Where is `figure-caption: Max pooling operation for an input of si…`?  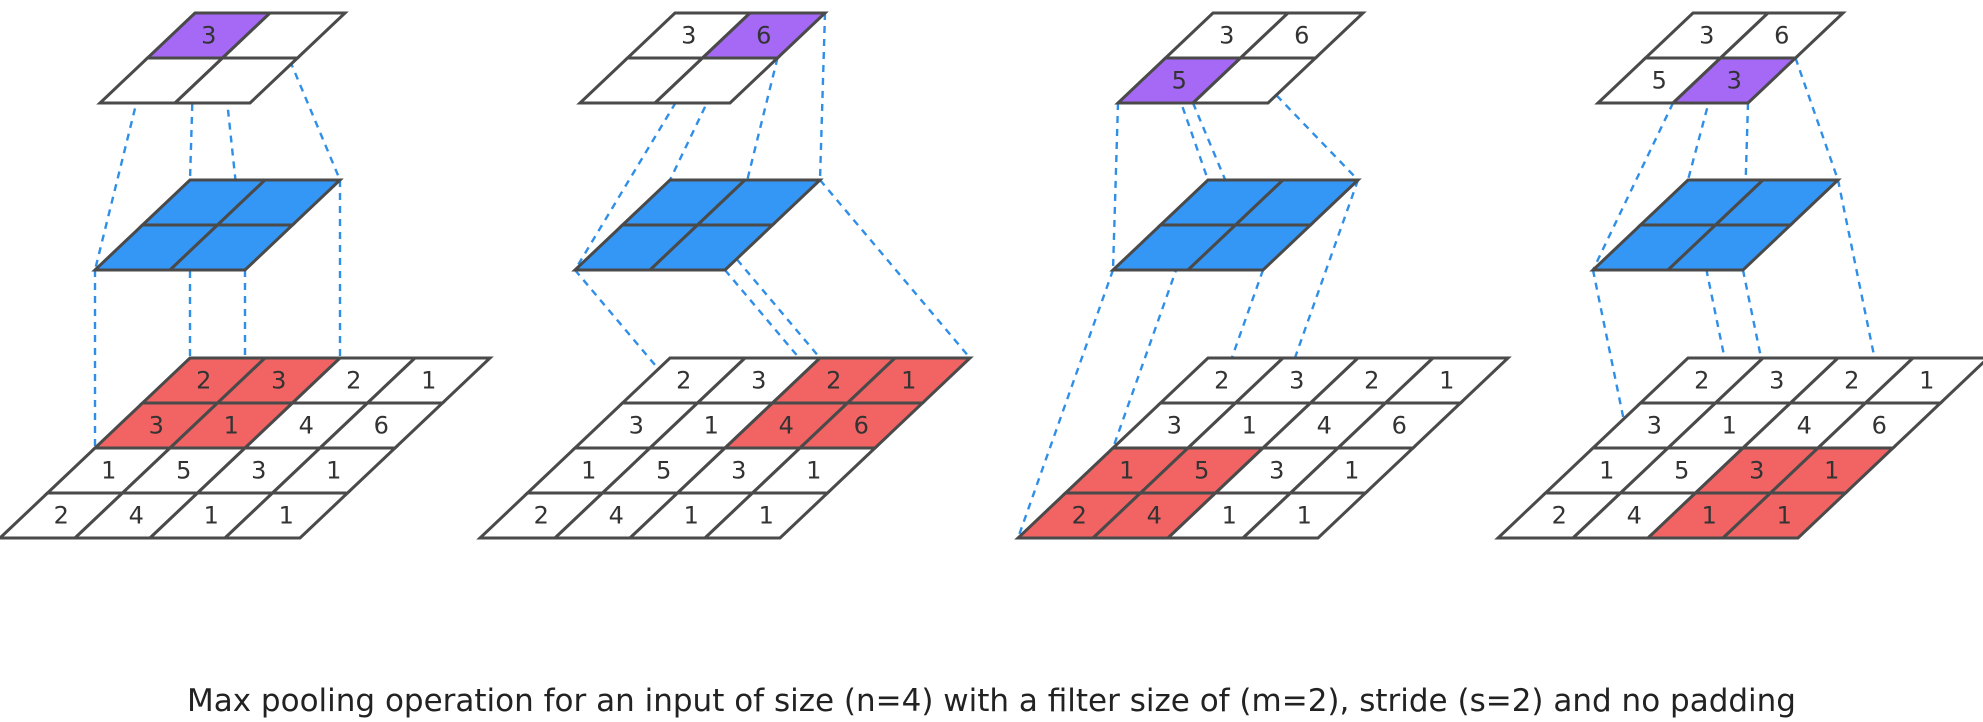 figure-caption: Max pooling operation for an input of si… is located at coordinates (991, 701).